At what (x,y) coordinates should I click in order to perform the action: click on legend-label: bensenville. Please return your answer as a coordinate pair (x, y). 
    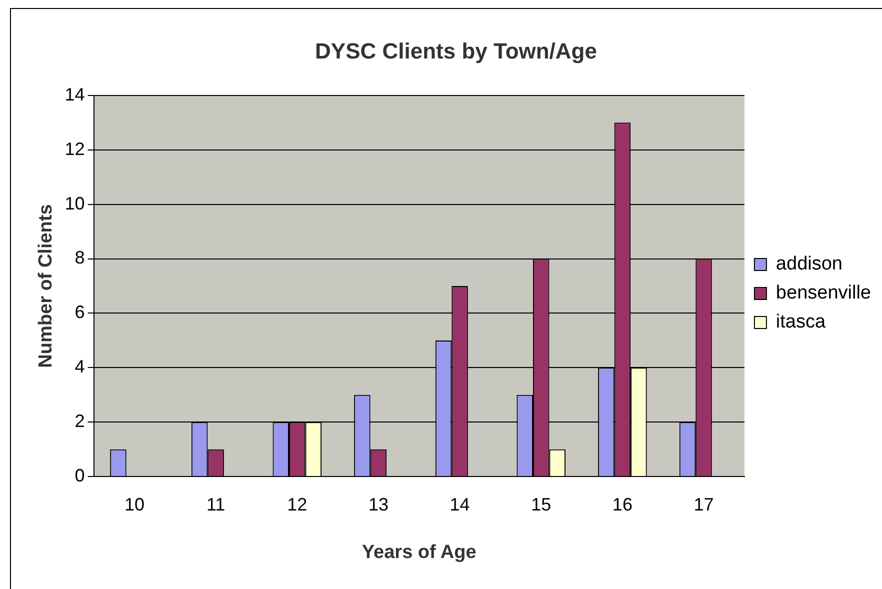
    Looking at the image, I should click on (824, 293).